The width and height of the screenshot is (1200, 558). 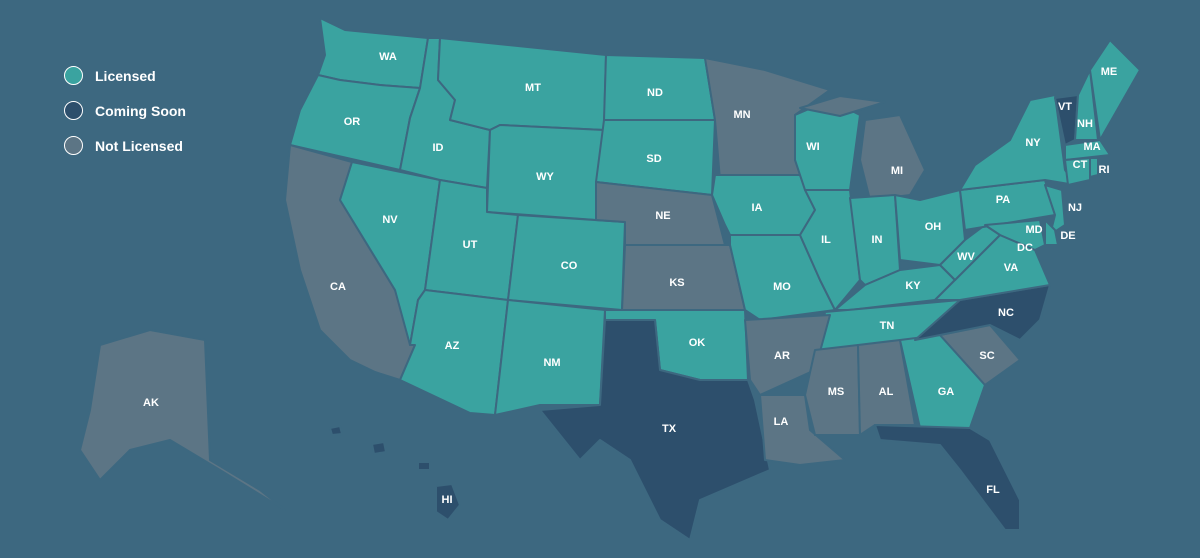 I want to click on state-label-nh: NH, so click(x=1085, y=124).